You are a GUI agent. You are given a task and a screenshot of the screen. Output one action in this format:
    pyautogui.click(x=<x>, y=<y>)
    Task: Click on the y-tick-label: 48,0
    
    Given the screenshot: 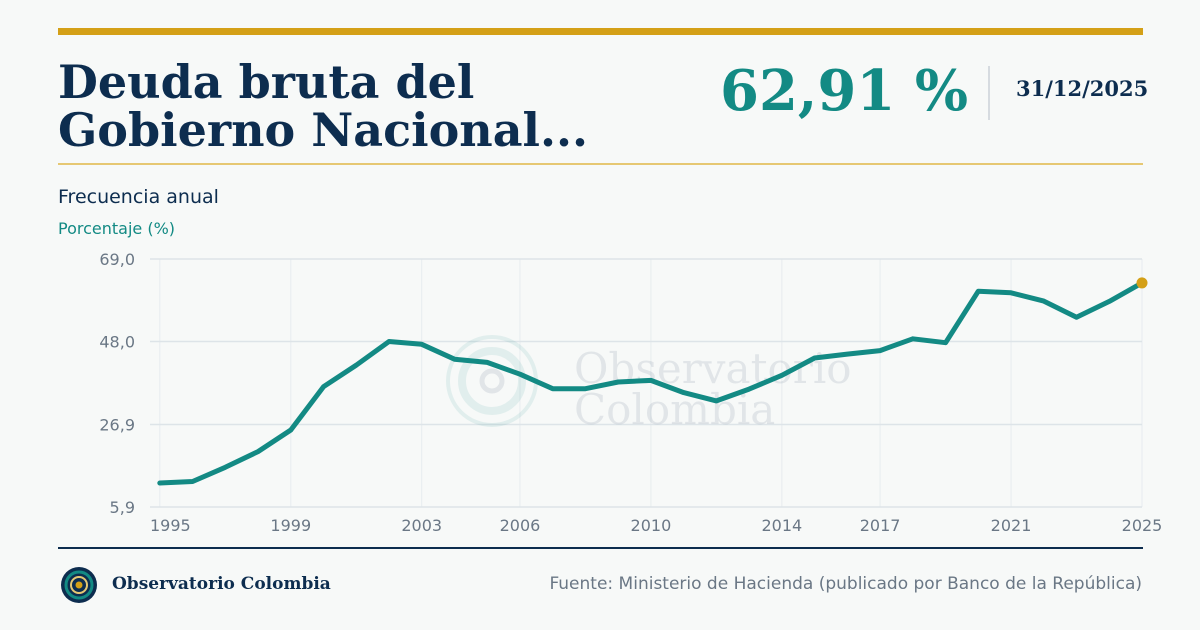 What is the action you would take?
    pyautogui.click(x=117, y=342)
    